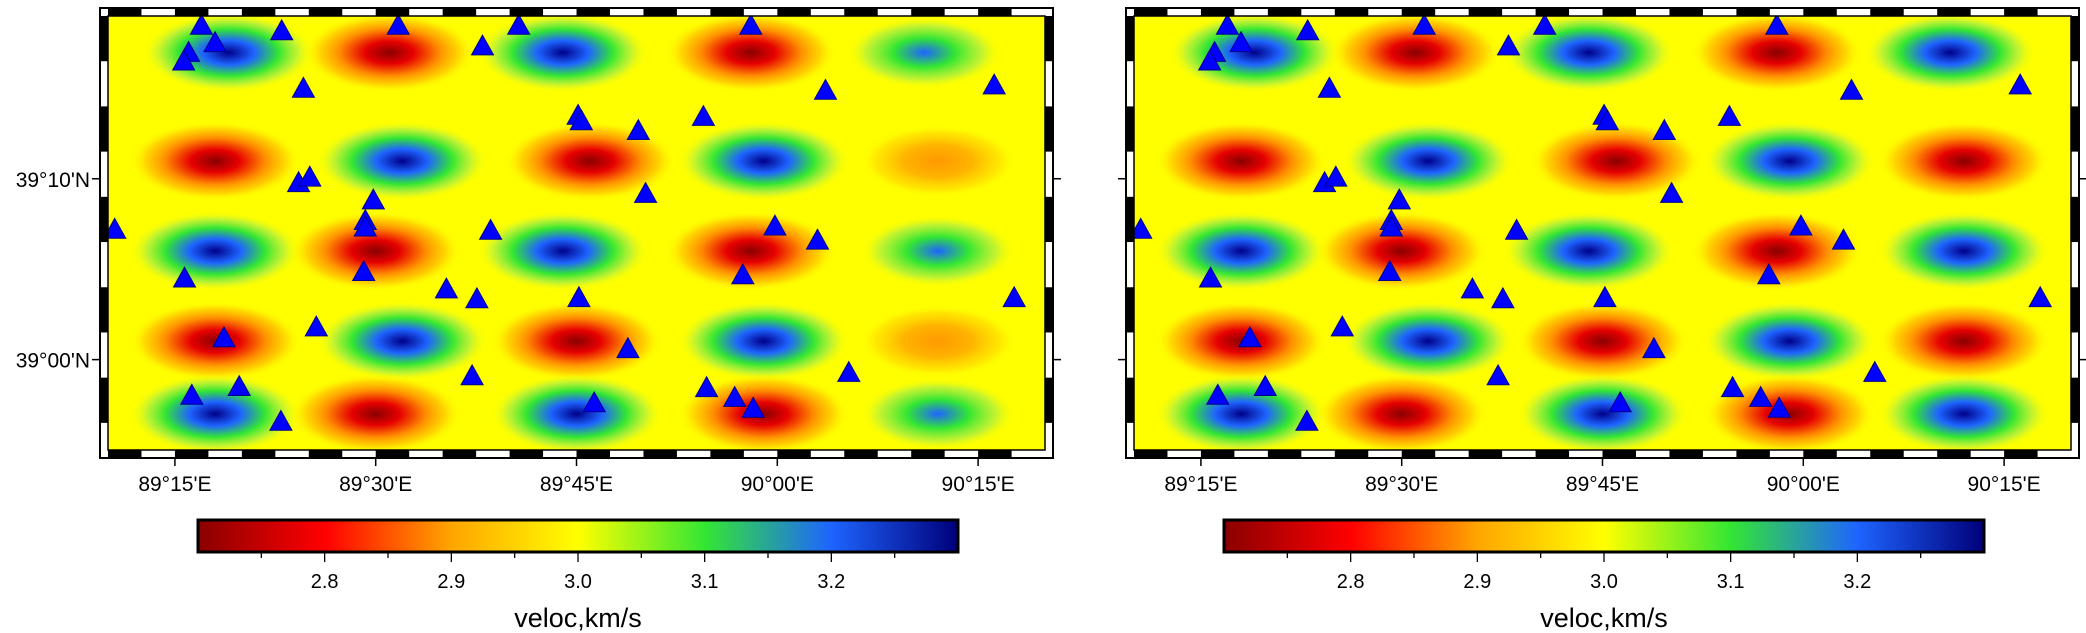 The image size is (2086, 633). I want to click on colorbar-tick-label: 2.8, so click(325, 582).